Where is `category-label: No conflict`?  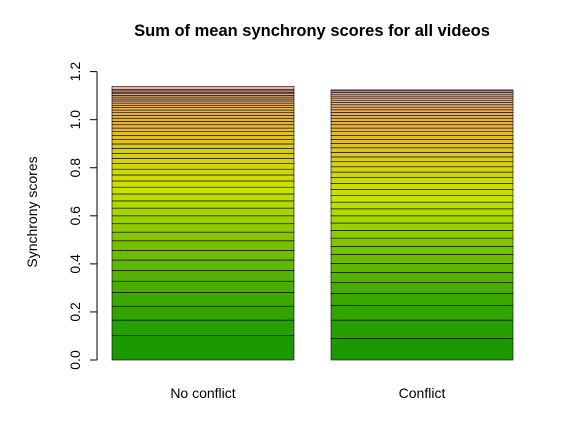 category-label: No conflict is located at coordinates (202, 393).